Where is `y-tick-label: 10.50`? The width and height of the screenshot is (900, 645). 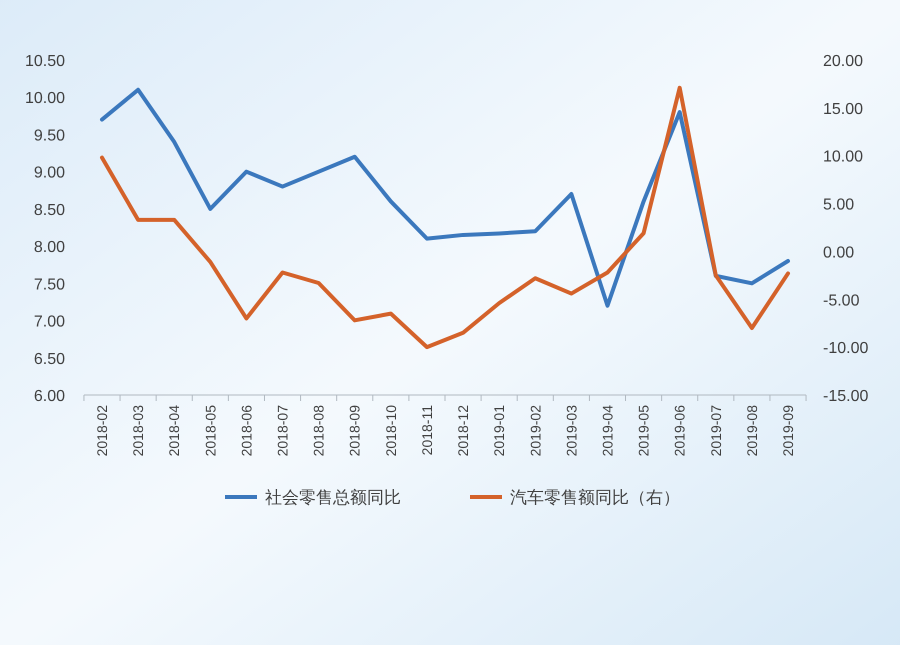 y-tick-label: 10.50 is located at coordinates (45, 61).